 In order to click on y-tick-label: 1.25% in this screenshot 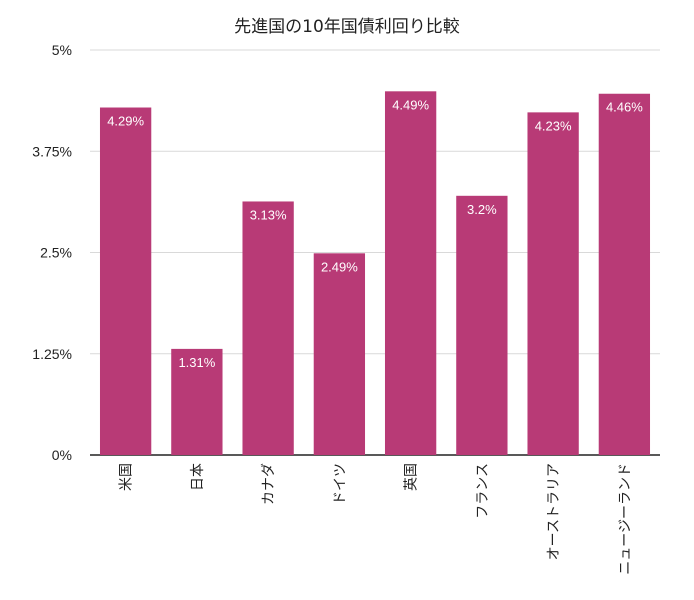, I will do `click(52, 354)`.